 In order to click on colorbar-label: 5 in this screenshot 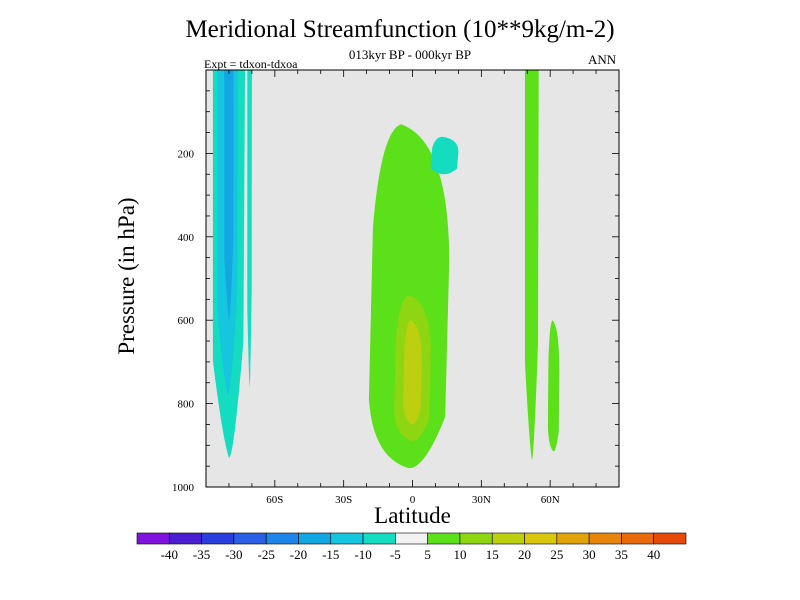, I will do `click(427, 554)`.